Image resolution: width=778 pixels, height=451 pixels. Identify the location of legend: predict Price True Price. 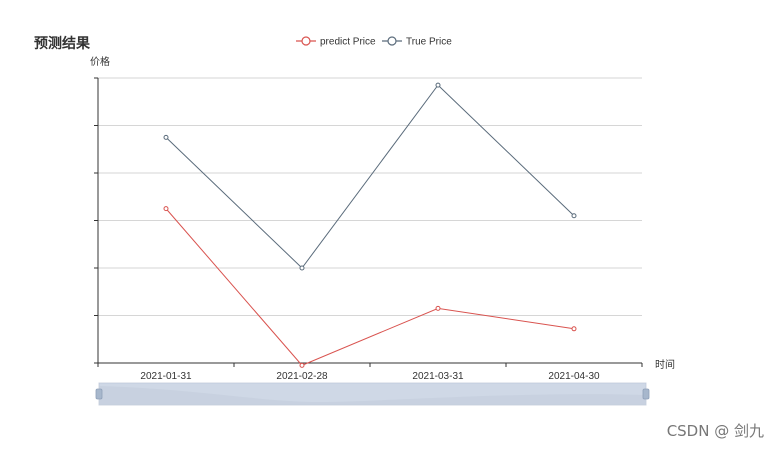
(374, 42).